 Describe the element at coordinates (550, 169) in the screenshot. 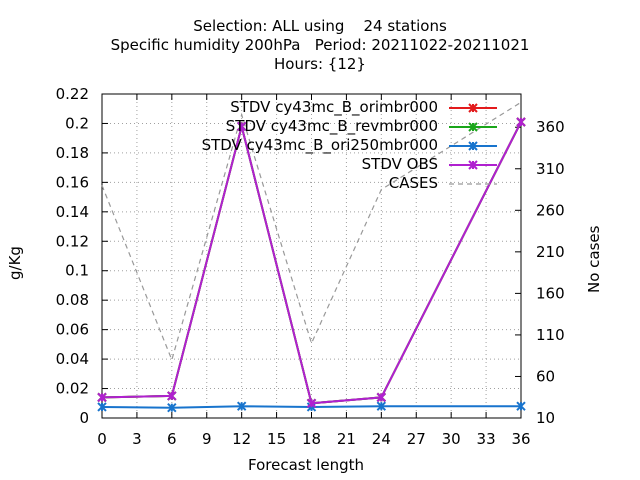

I see `y2-tick-label: 310` at that location.